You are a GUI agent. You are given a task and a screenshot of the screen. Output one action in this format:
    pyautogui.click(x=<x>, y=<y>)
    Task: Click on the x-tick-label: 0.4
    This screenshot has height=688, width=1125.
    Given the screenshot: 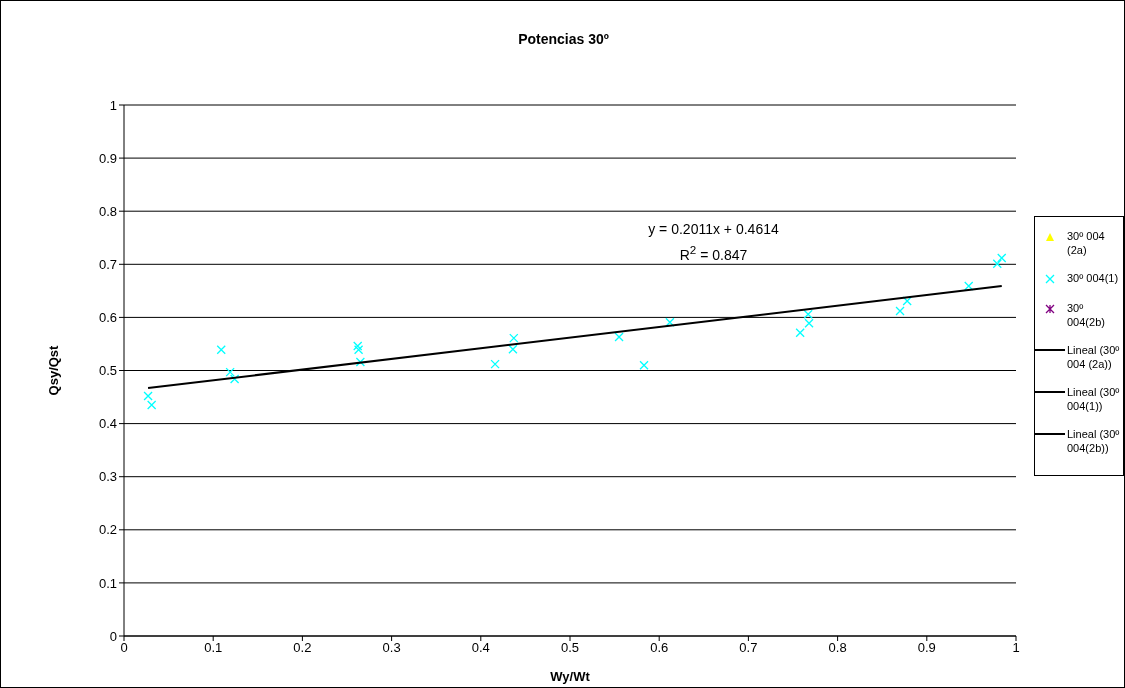 What is the action you would take?
    pyautogui.click(x=480, y=648)
    